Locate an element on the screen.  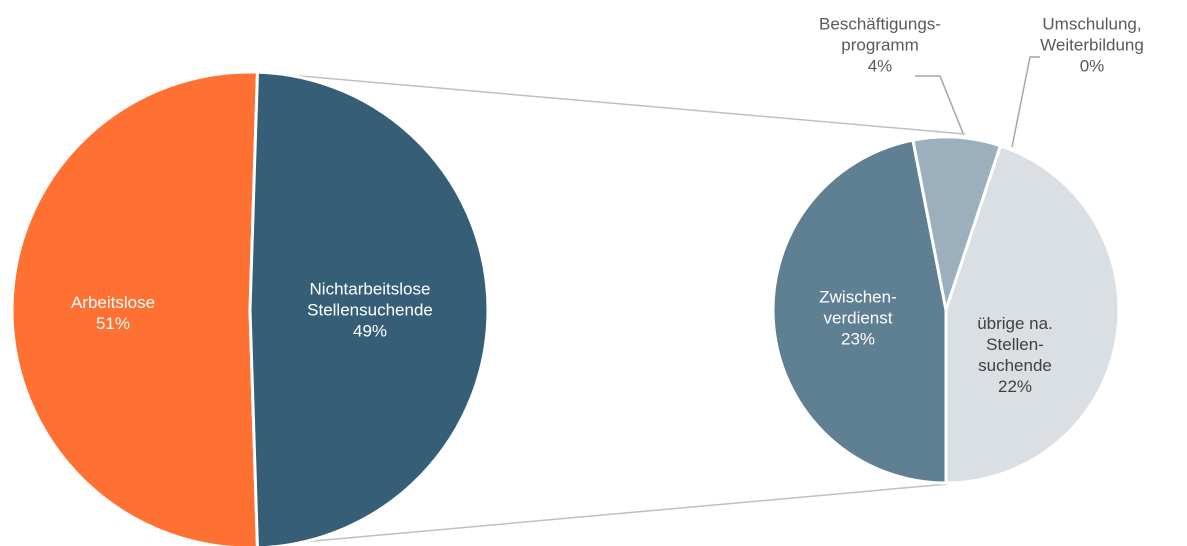
slice-name: Nichtarbeitslose Stellensuchende is located at coordinates (370, 299).